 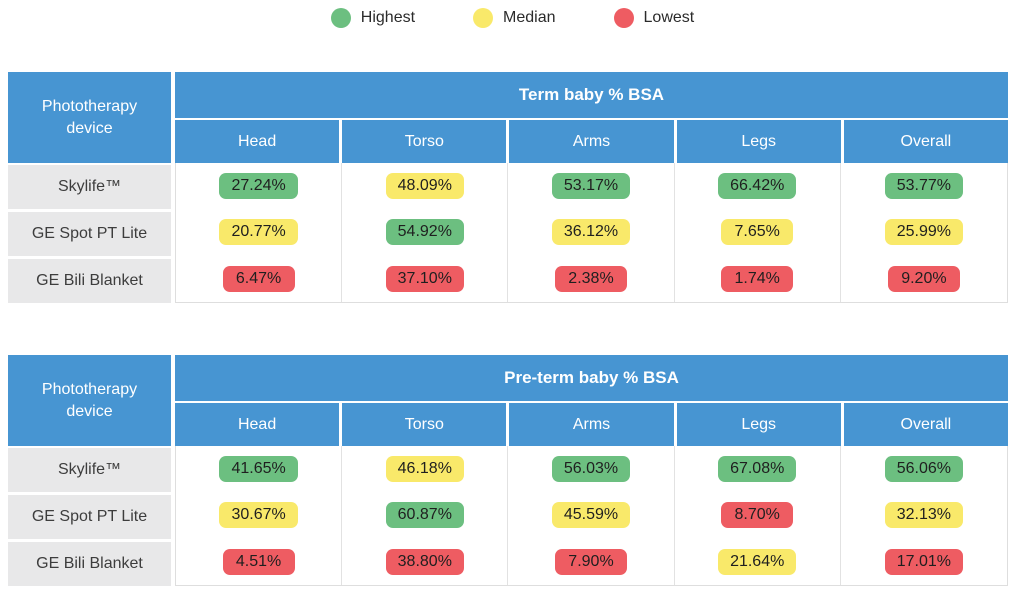 I want to click on median-dot-icon, so click(x=483, y=18).